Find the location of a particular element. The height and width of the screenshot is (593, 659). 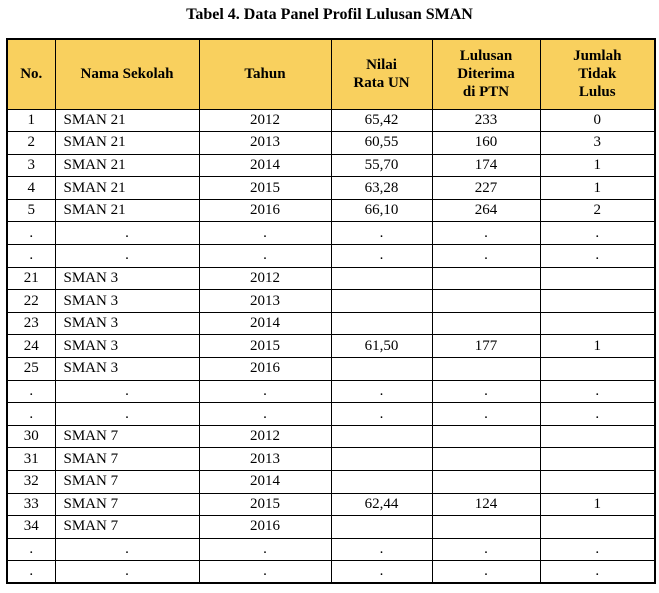

table-row: 4 SMAN 21 2015 63,28 227 1 is located at coordinates (331, 188).